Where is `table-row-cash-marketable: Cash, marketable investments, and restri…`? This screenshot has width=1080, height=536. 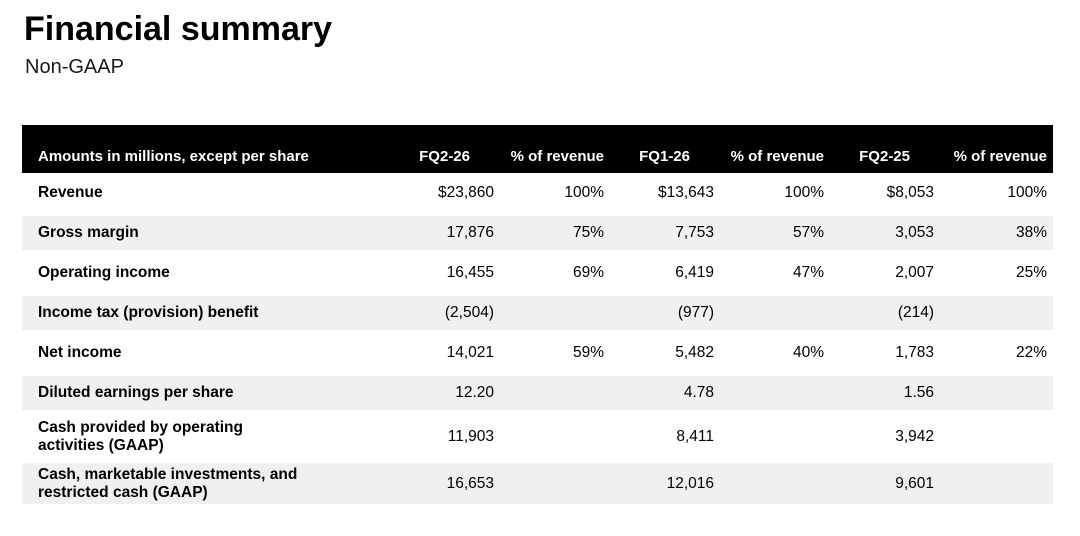 table-row-cash-marketable: Cash, marketable investments, and restri… is located at coordinates (537, 483).